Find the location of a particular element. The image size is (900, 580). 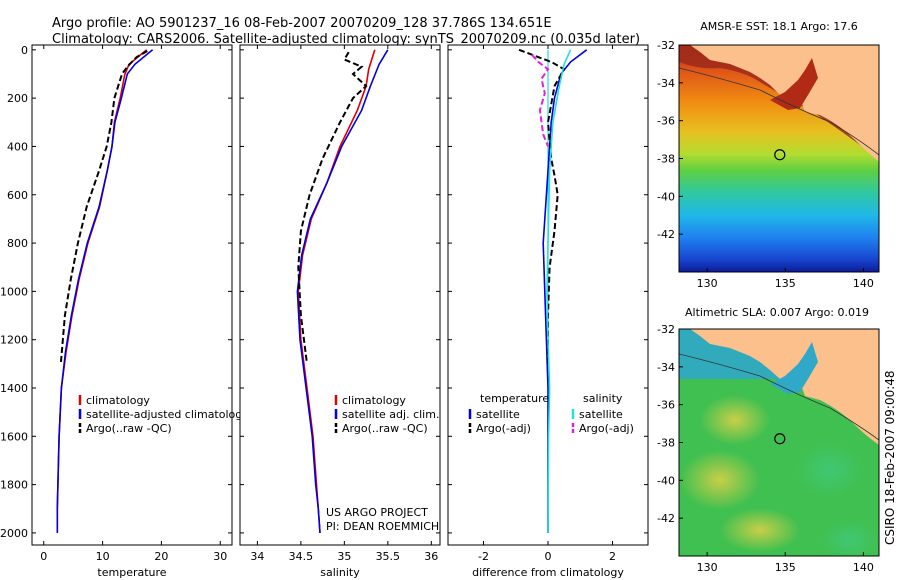

sst-map-ytick-label: -38 is located at coordinates (666, 159).